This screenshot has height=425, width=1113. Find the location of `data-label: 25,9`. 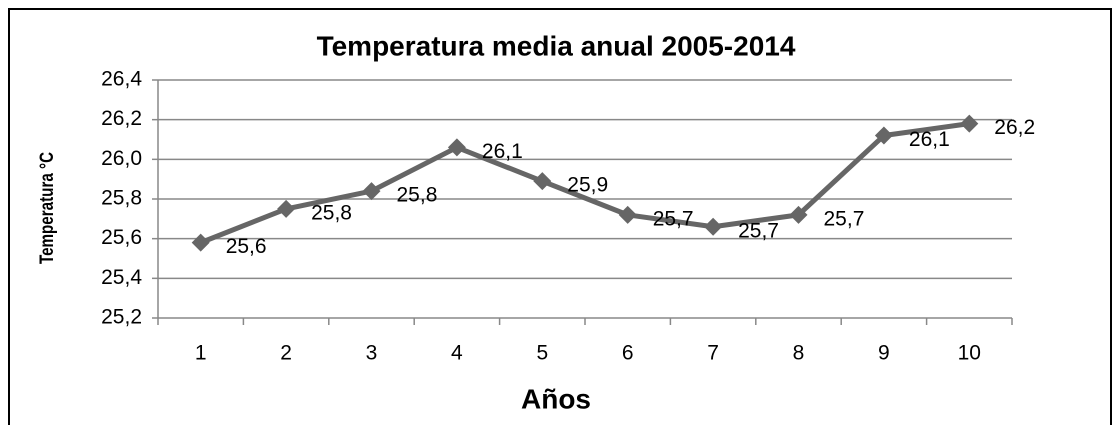

data-label: 25,9 is located at coordinates (587, 185).